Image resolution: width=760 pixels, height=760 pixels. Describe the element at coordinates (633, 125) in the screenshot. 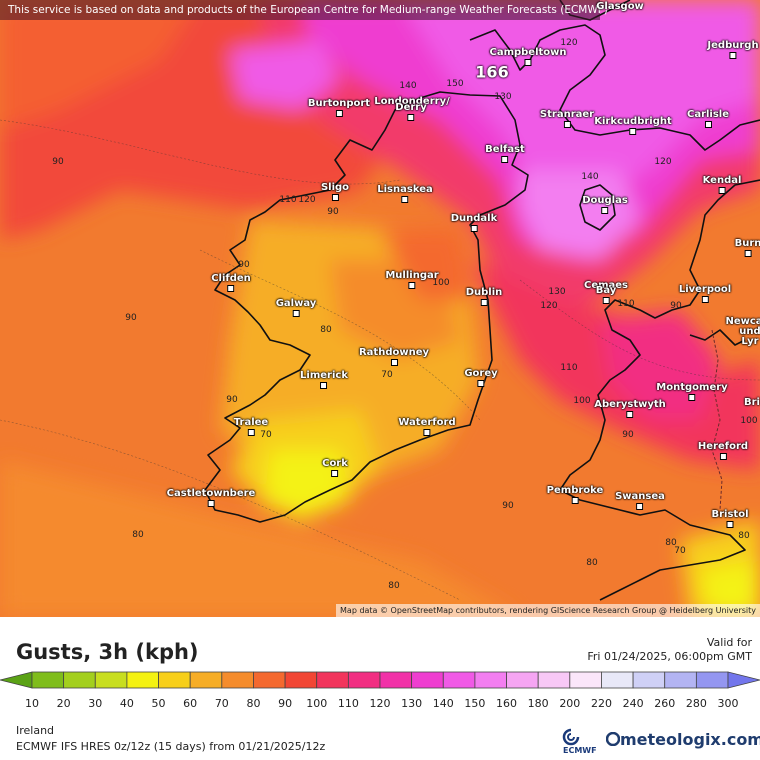

I see `city-label: Kirkcudbright` at that location.